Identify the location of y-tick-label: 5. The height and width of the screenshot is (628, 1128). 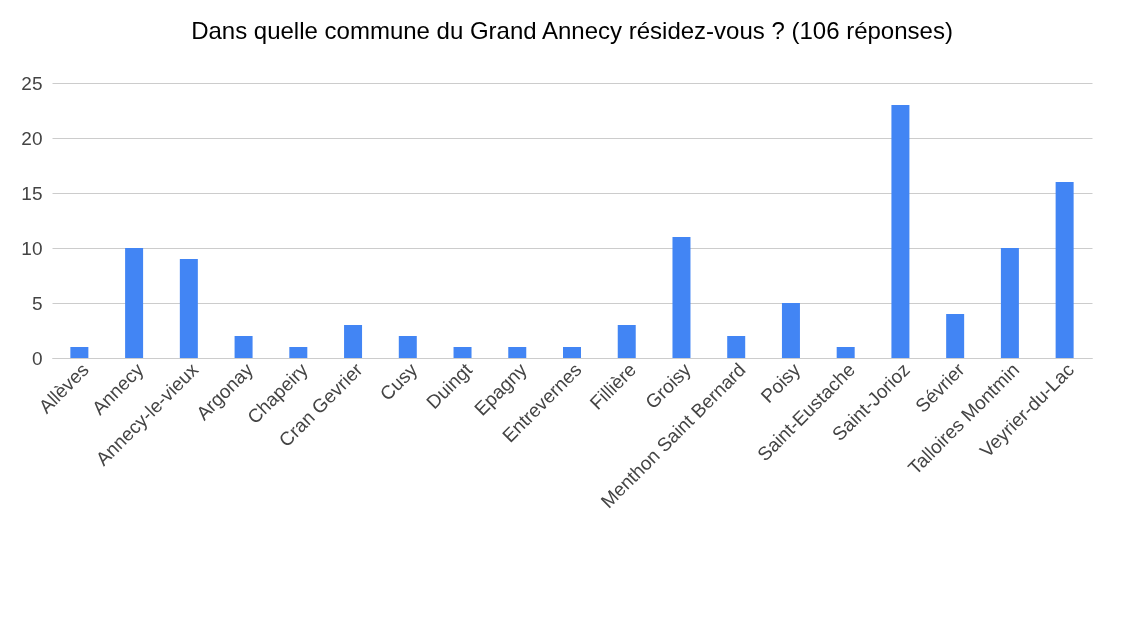
(37, 303).